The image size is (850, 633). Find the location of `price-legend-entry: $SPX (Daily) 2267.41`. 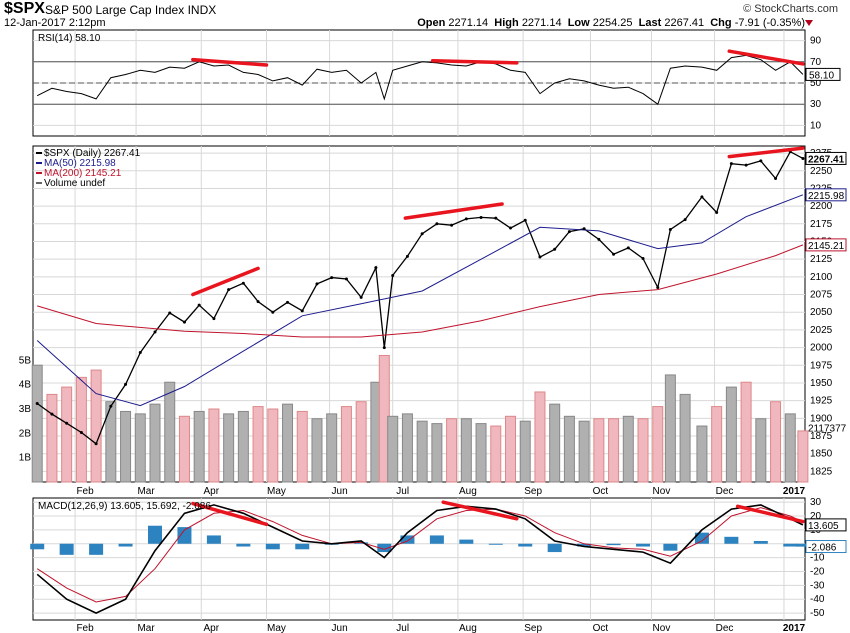

price-legend-entry: $SPX (Daily) 2267.41 is located at coordinates (92, 153).